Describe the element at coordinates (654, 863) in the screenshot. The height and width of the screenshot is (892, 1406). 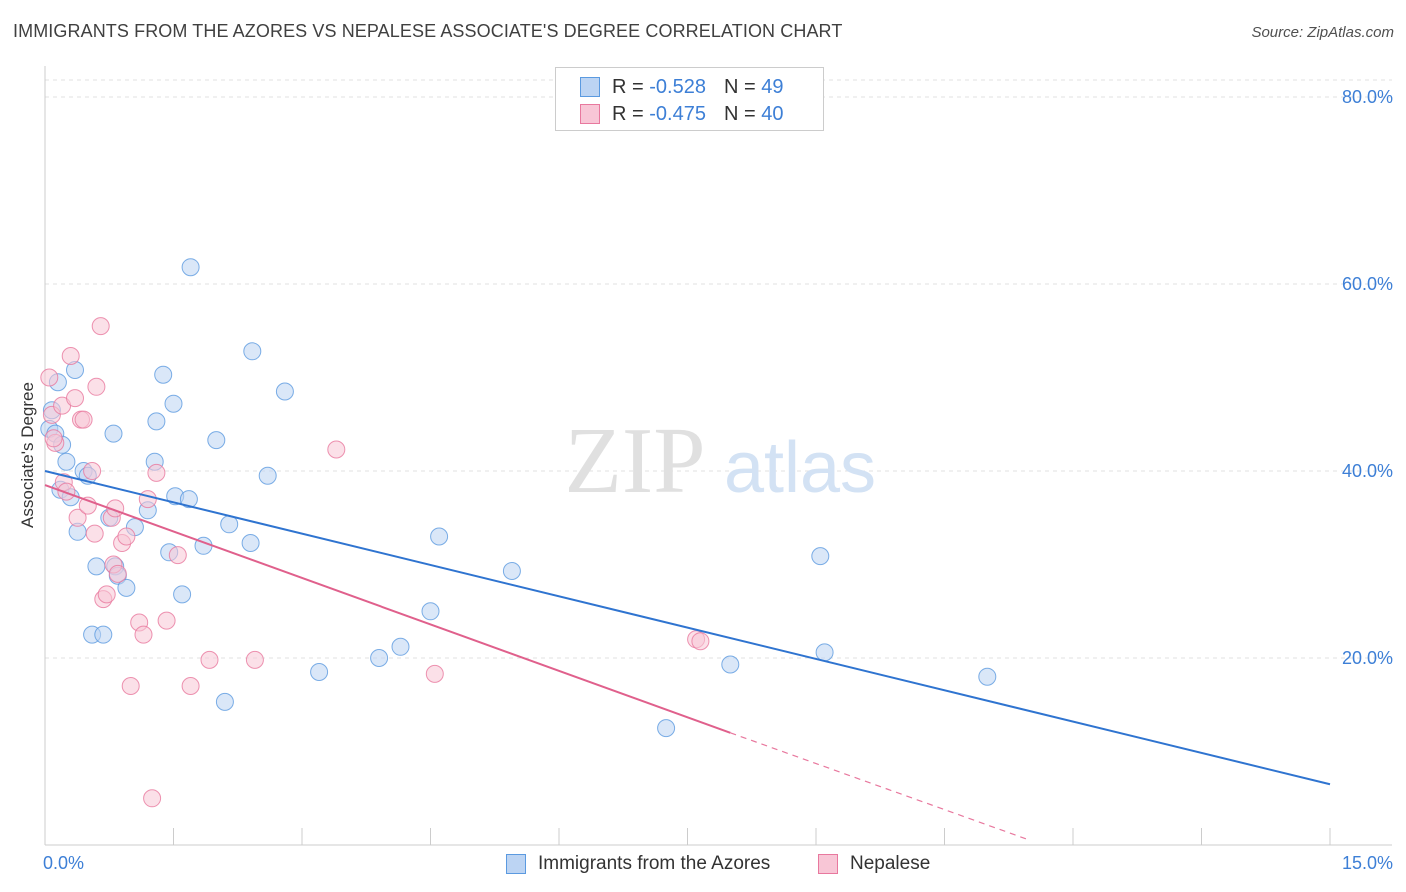
I see `bottom-legend-label-azores: Immigrants from the Azores` at that location.